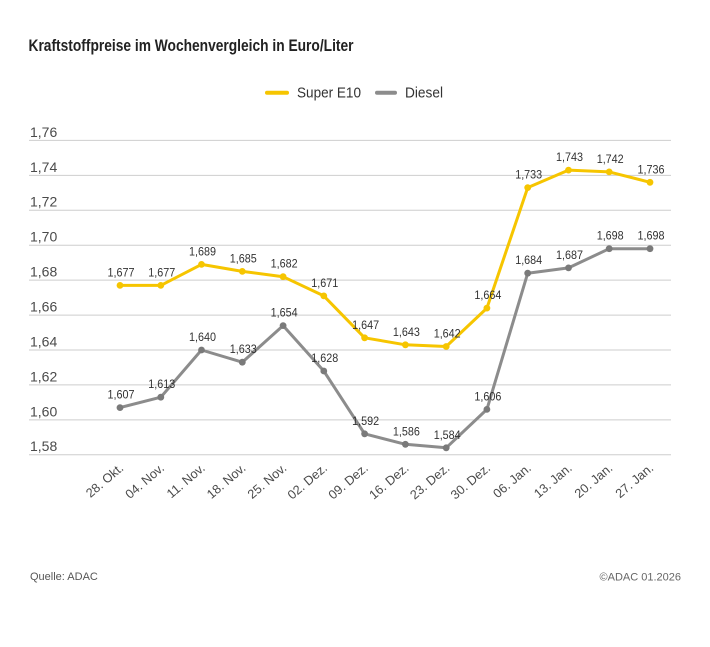 The width and height of the screenshot is (710, 647). I want to click on svg-text: 1,58, so click(43, 446).